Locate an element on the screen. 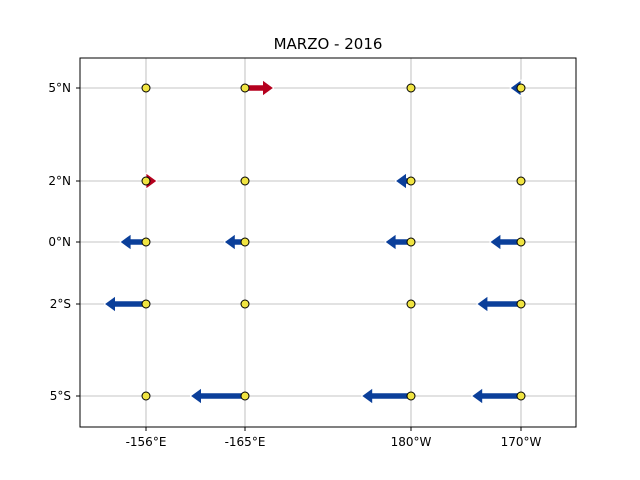 The image size is (640, 480). chart-title: MARZO - 2016 is located at coordinates (328, 44).